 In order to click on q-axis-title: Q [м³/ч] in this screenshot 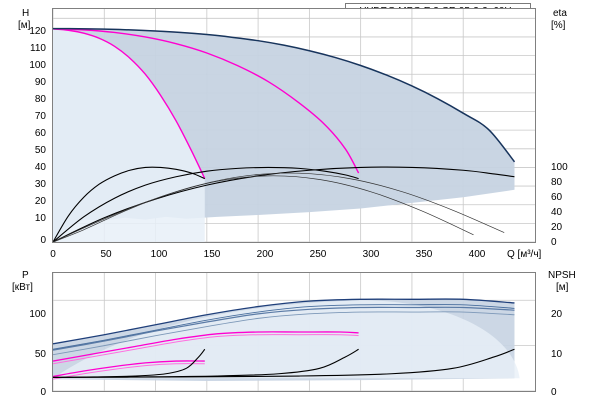, I will do `click(524, 254)`.